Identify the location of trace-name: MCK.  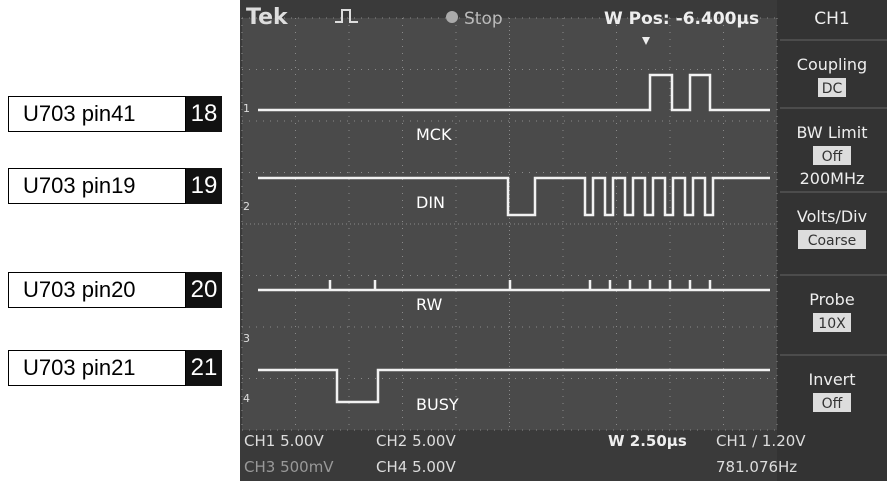
(434, 134).